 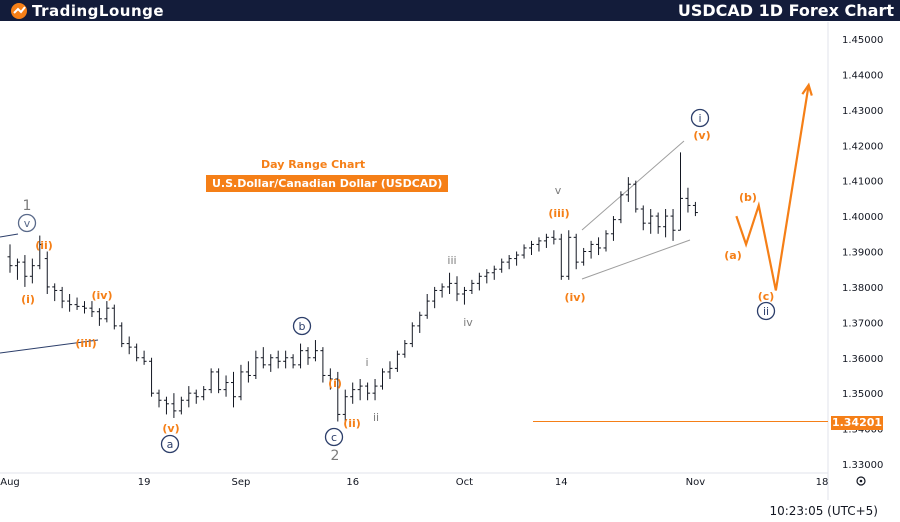 I want to click on y-tick-label: 1.33000, so click(x=862, y=465).